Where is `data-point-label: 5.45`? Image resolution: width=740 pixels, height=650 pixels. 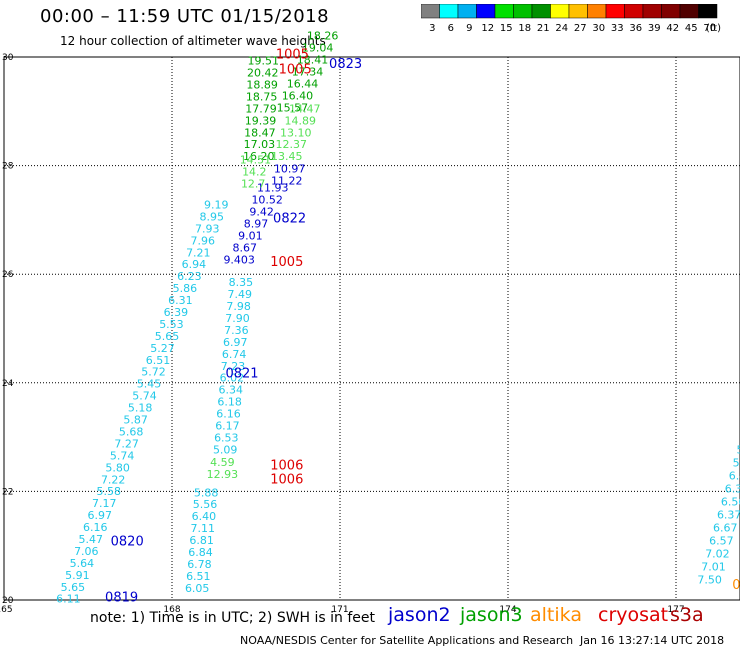
data-point-label: 5.45 is located at coordinates (149, 384).